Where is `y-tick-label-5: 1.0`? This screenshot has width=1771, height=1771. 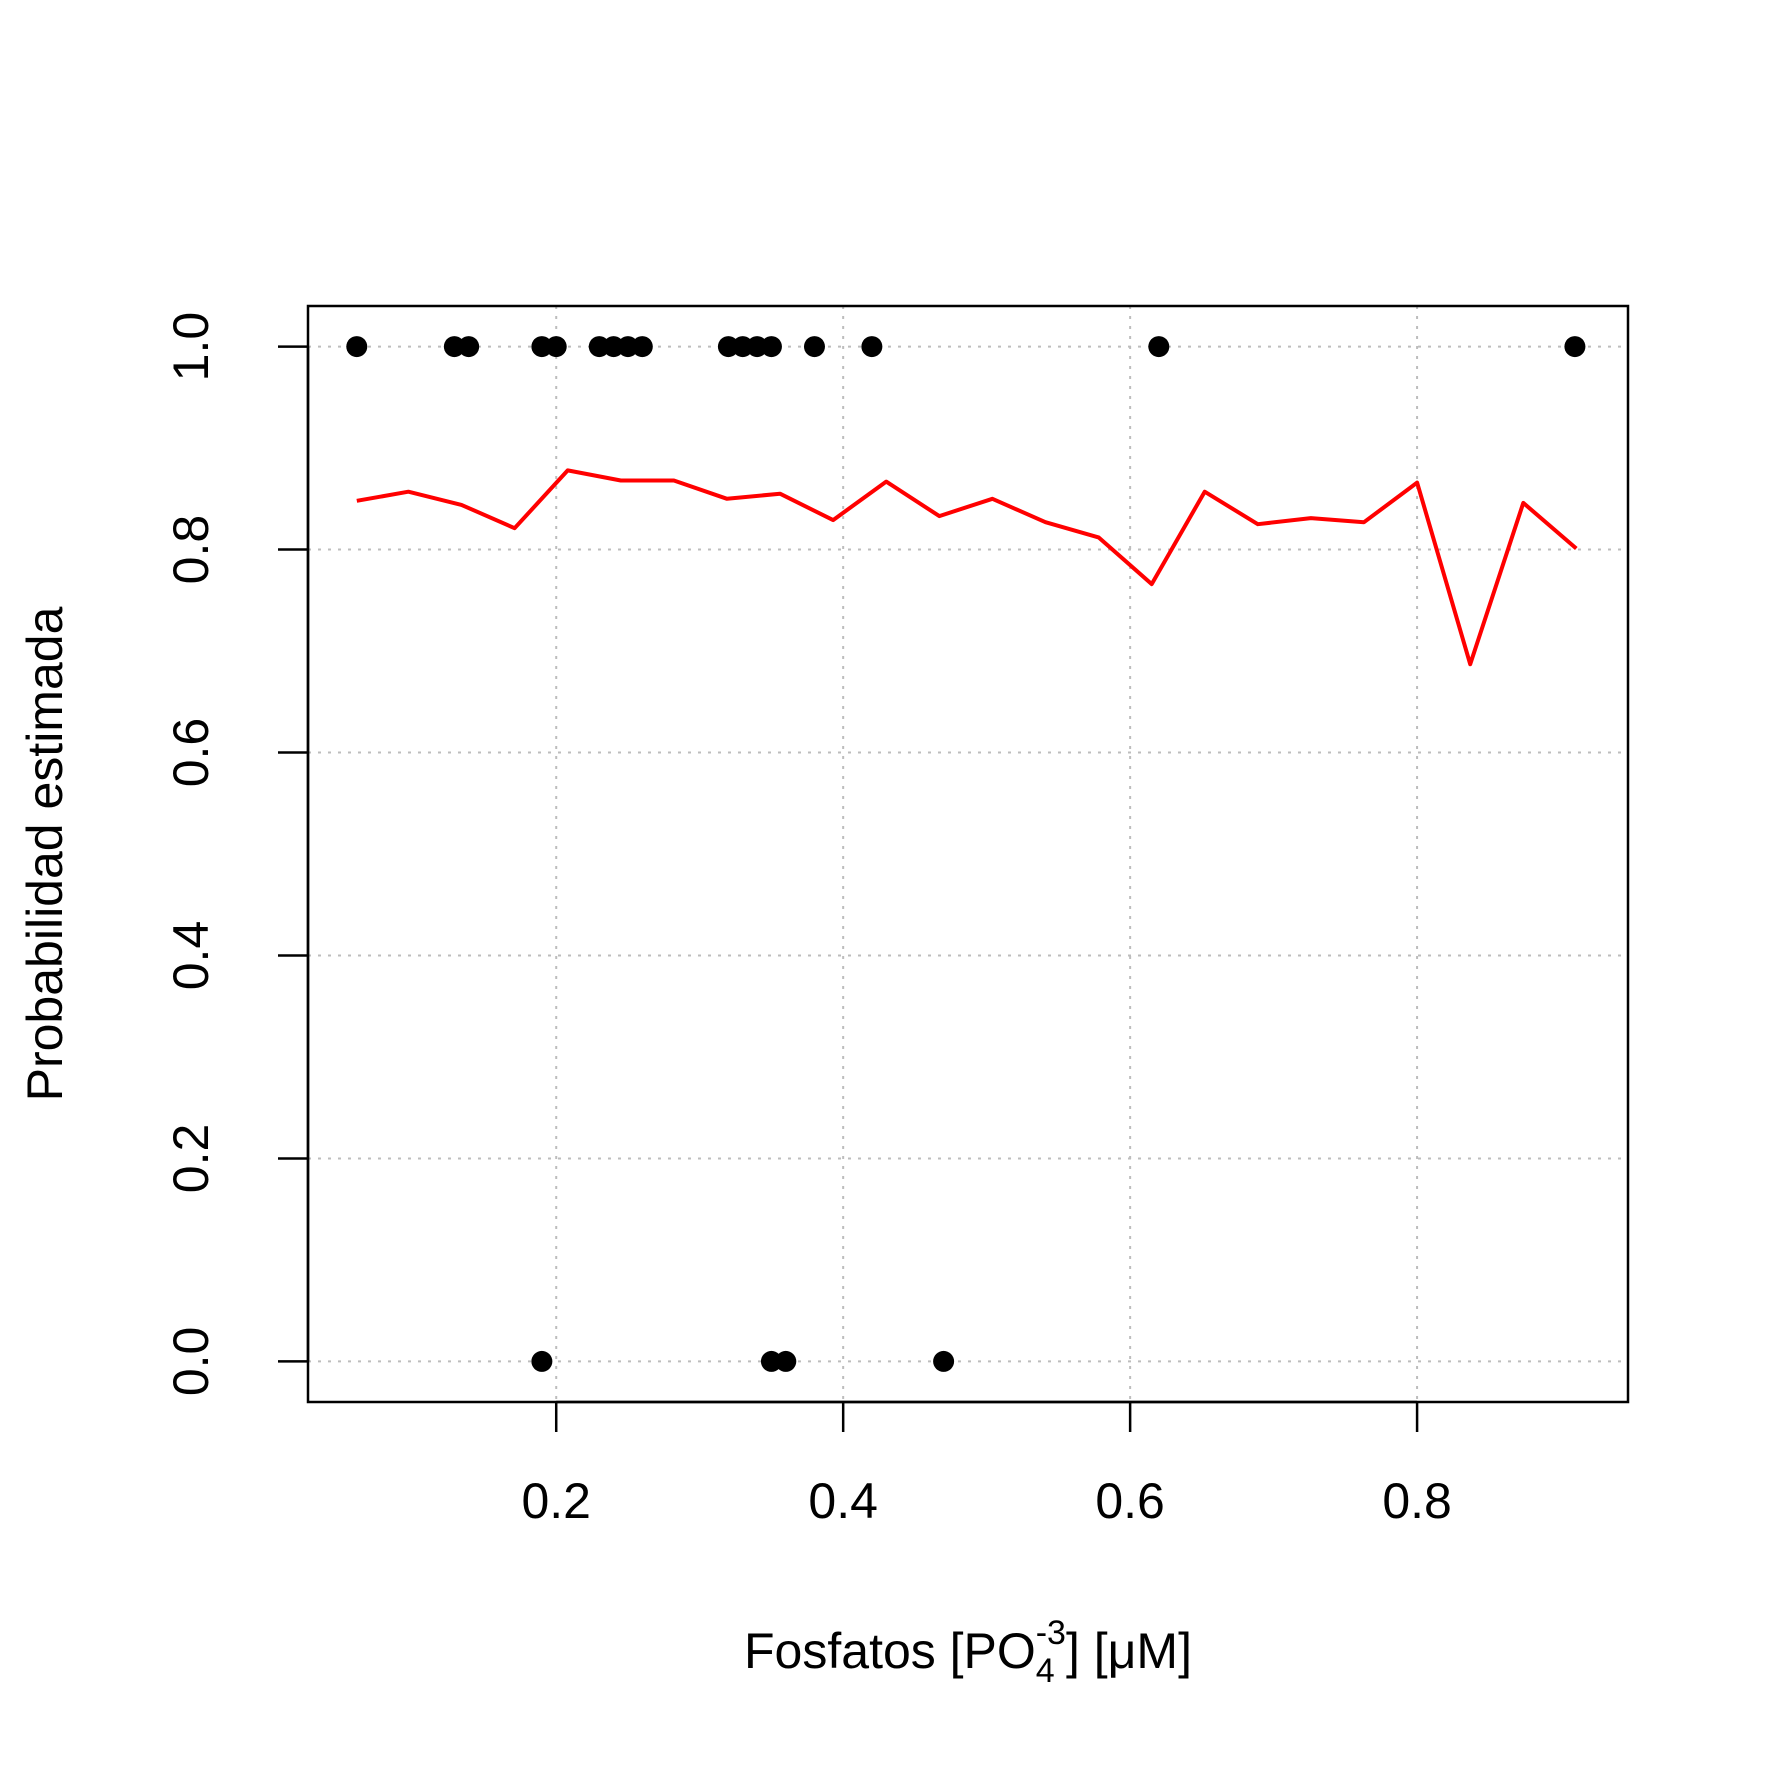 y-tick-label-5: 1.0 is located at coordinates (191, 347).